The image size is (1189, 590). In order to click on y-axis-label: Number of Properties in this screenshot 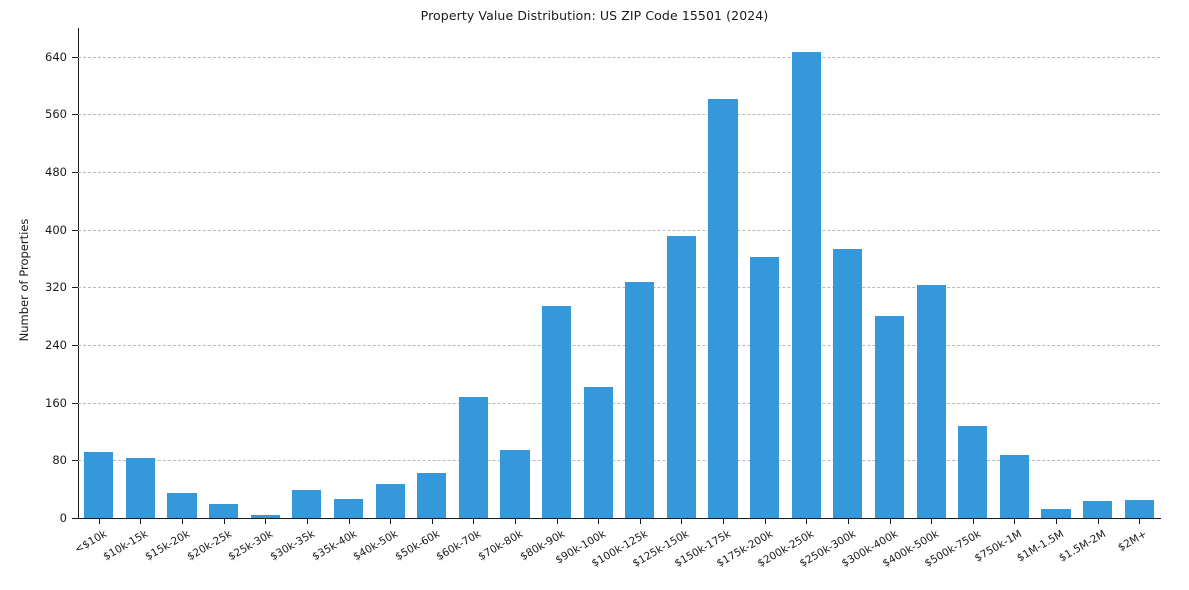, I will do `click(24, 280)`.